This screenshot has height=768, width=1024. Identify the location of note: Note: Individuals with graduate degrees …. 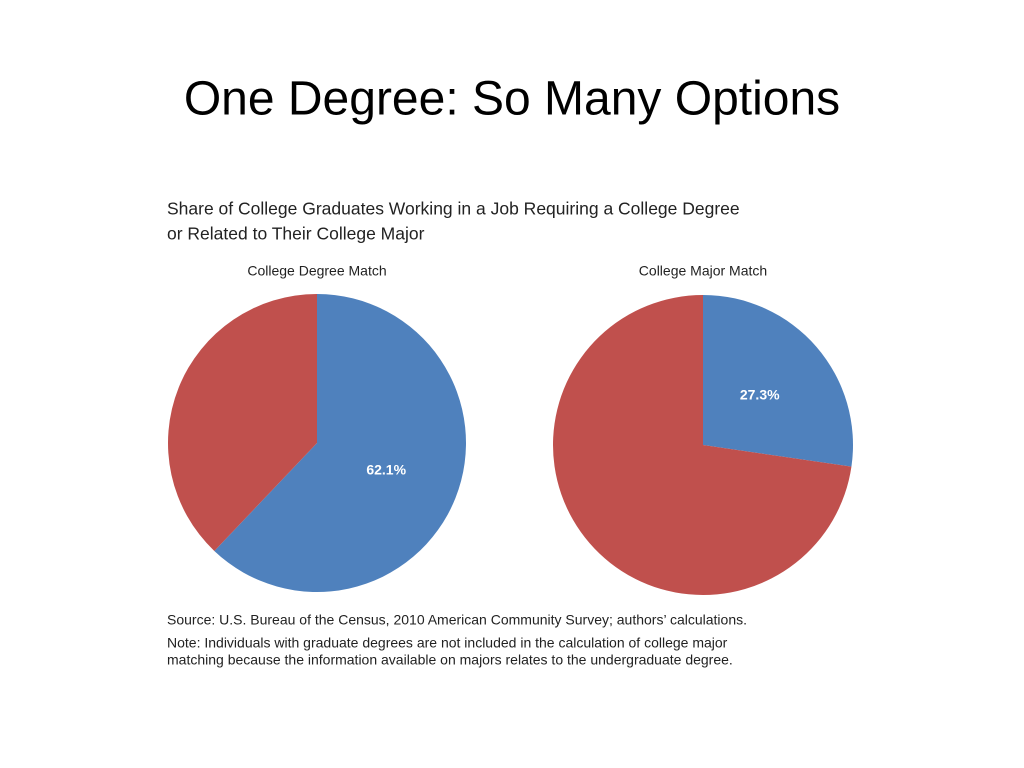
(447, 643).